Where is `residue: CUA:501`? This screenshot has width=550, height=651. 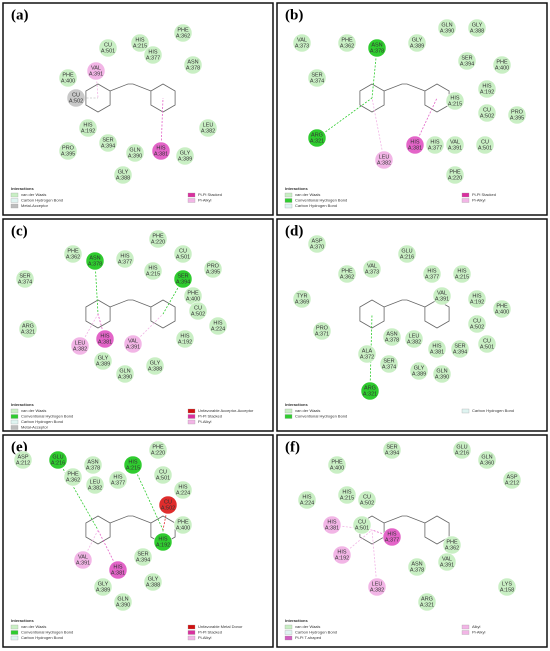
residue: CUA:501 is located at coordinates (108, 48).